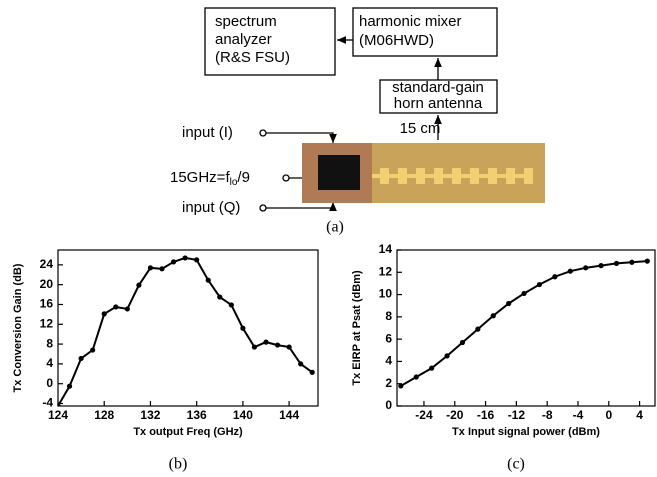 Image resolution: width=657 pixels, height=477 pixels. Describe the element at coordinates (243, 177) in the screenshot. I see `label: /9` at that location.